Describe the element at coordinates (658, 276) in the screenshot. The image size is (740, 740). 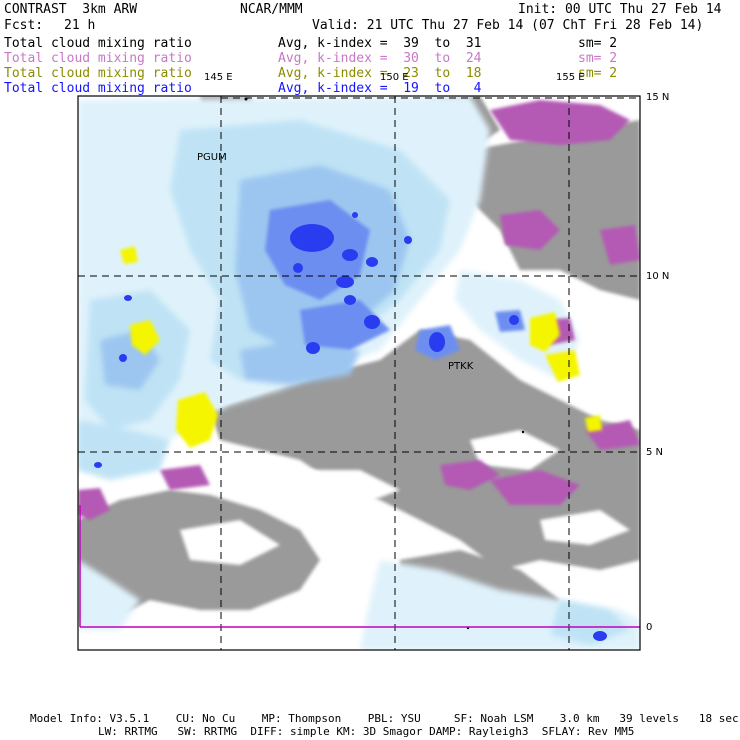
I see `lat-label-10n: 10 N` at that location.